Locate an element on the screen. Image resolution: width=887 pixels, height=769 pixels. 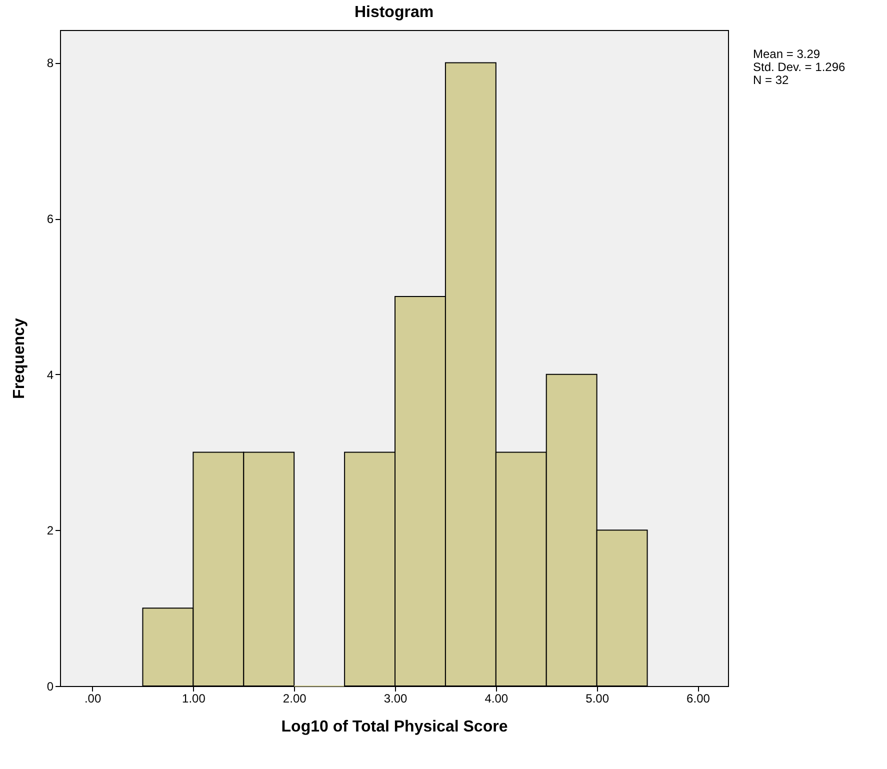
x-tick-label: 4.00 is located at coordinates (496, 699).